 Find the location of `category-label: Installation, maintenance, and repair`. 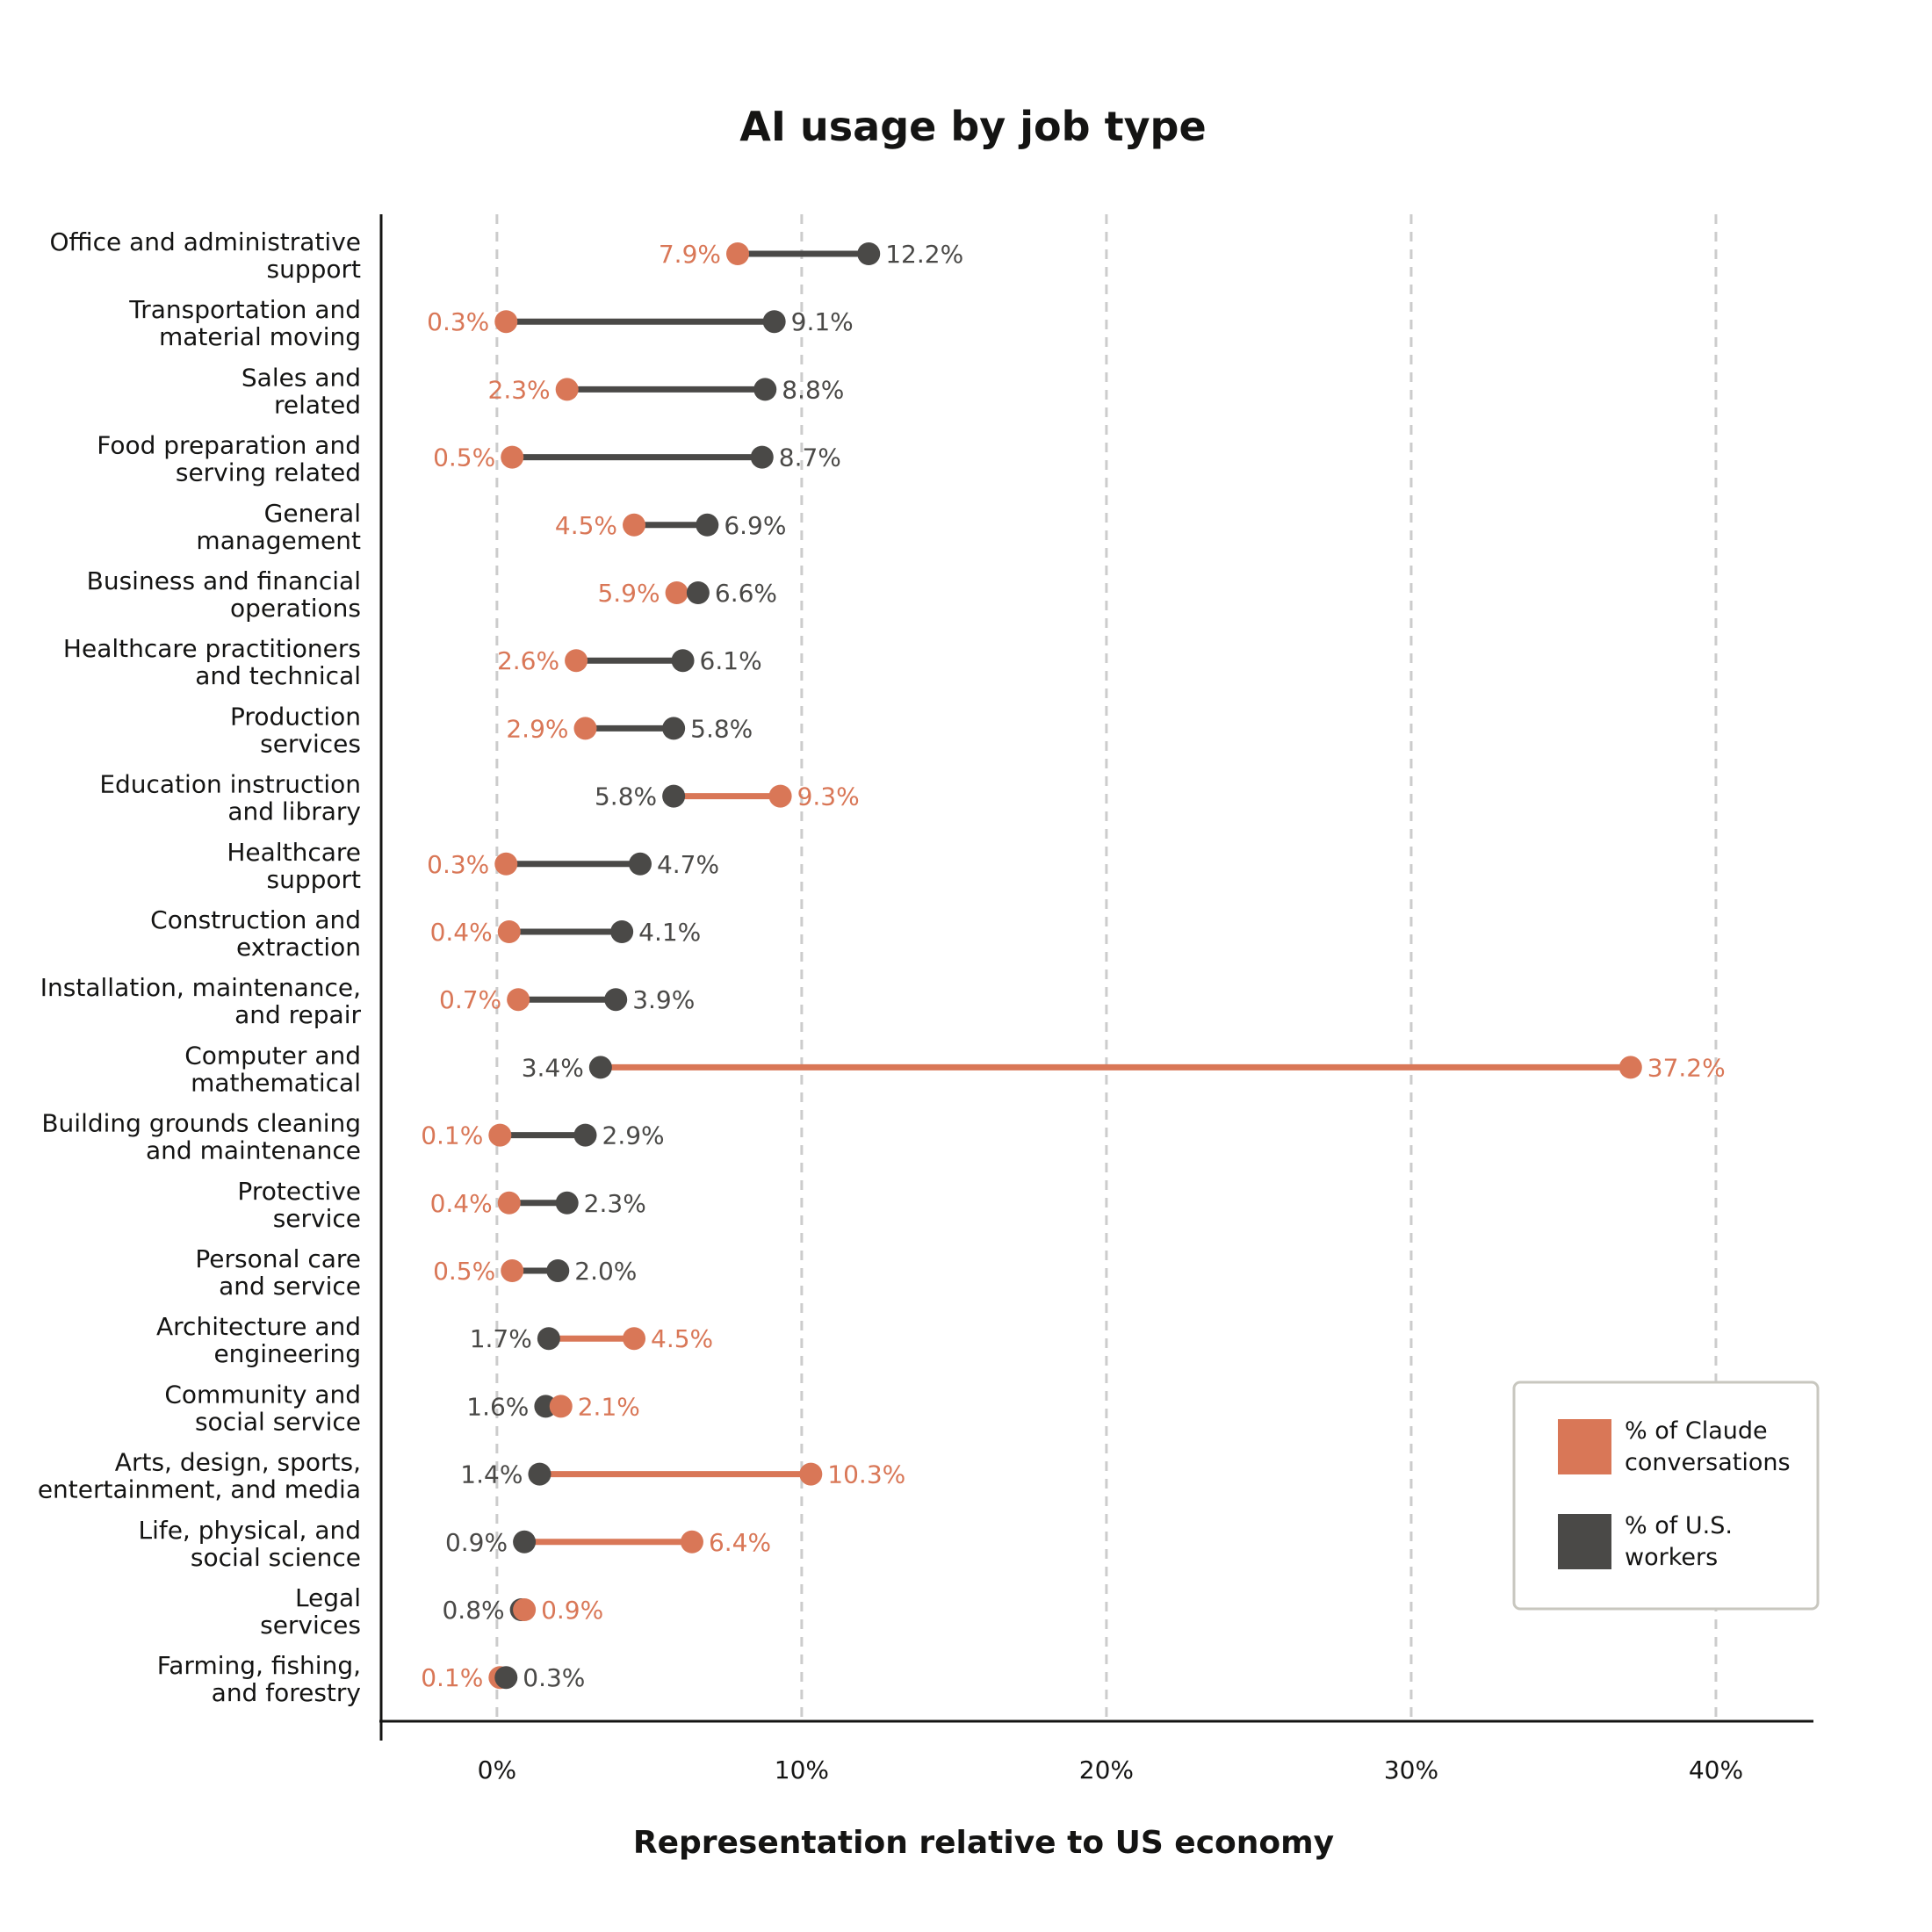

category-label: Installation, maintenance, and repair is located at coordinates (201, 1001).